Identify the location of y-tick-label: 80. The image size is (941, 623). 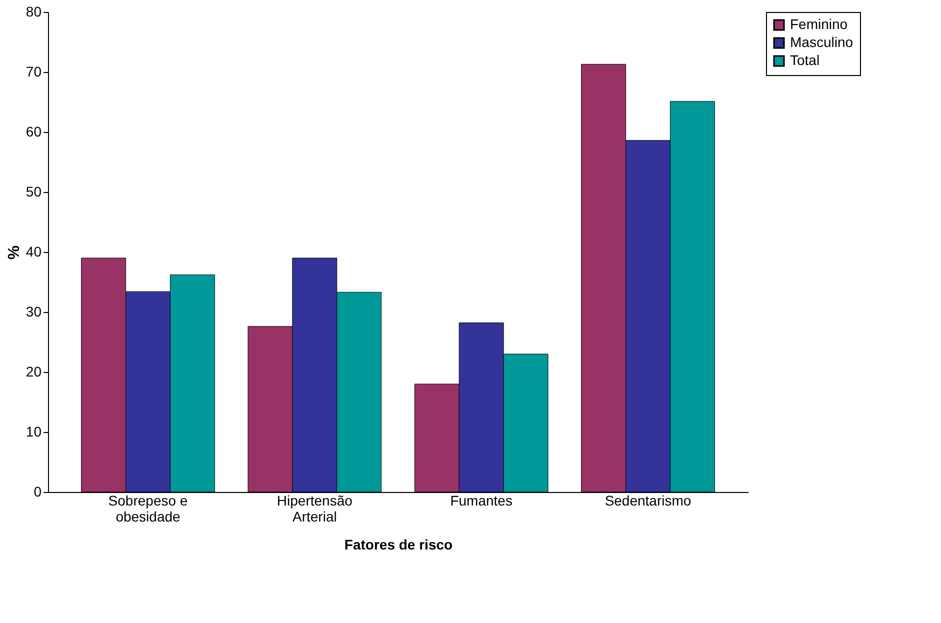
(34, 12).